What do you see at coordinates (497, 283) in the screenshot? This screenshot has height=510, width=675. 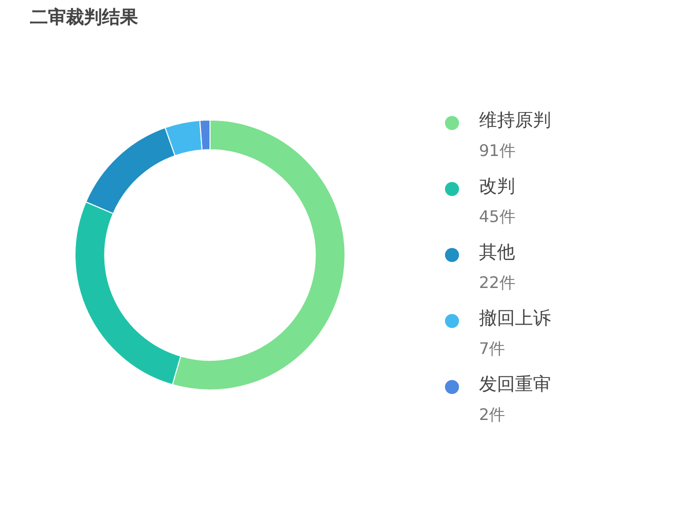 I see `data-label: 22件` at bounding box center [497, 283].